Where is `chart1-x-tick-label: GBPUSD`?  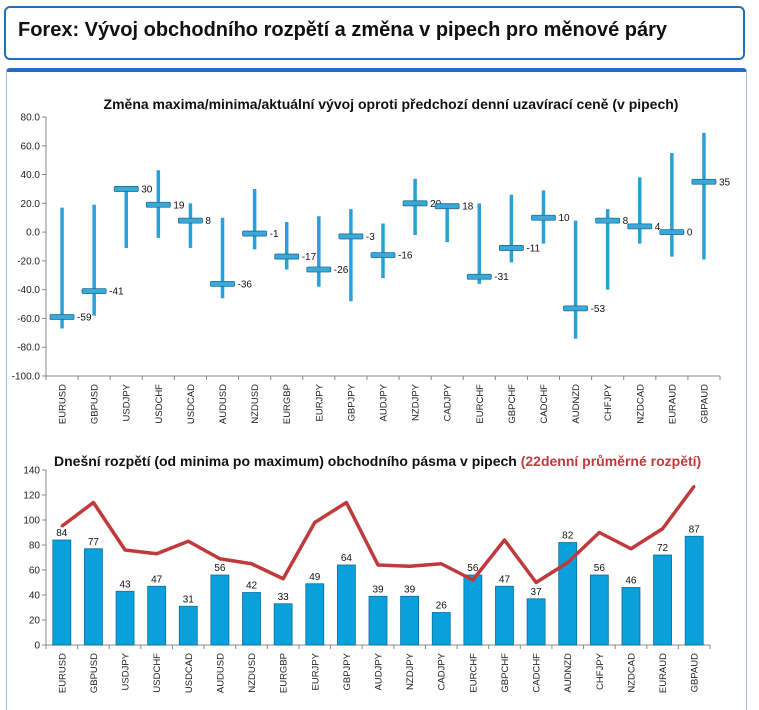 chart1-x-tick-label: GBPUSD is located at coordinates (95, 404).